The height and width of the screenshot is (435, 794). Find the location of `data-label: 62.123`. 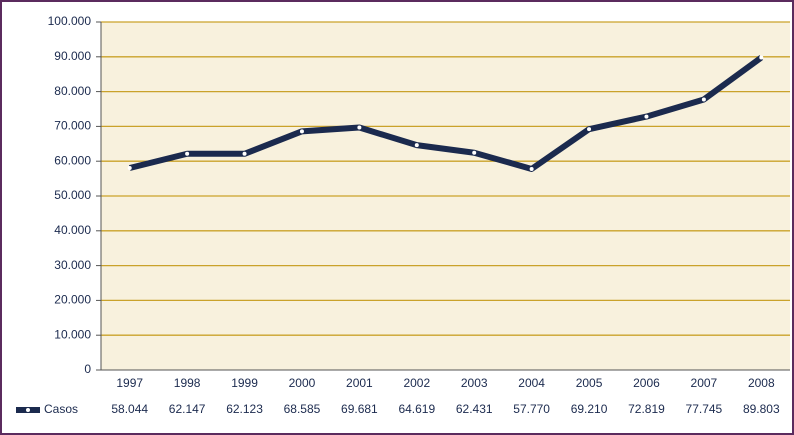

data-label: 62.123 is located at coordinates (244, 409).